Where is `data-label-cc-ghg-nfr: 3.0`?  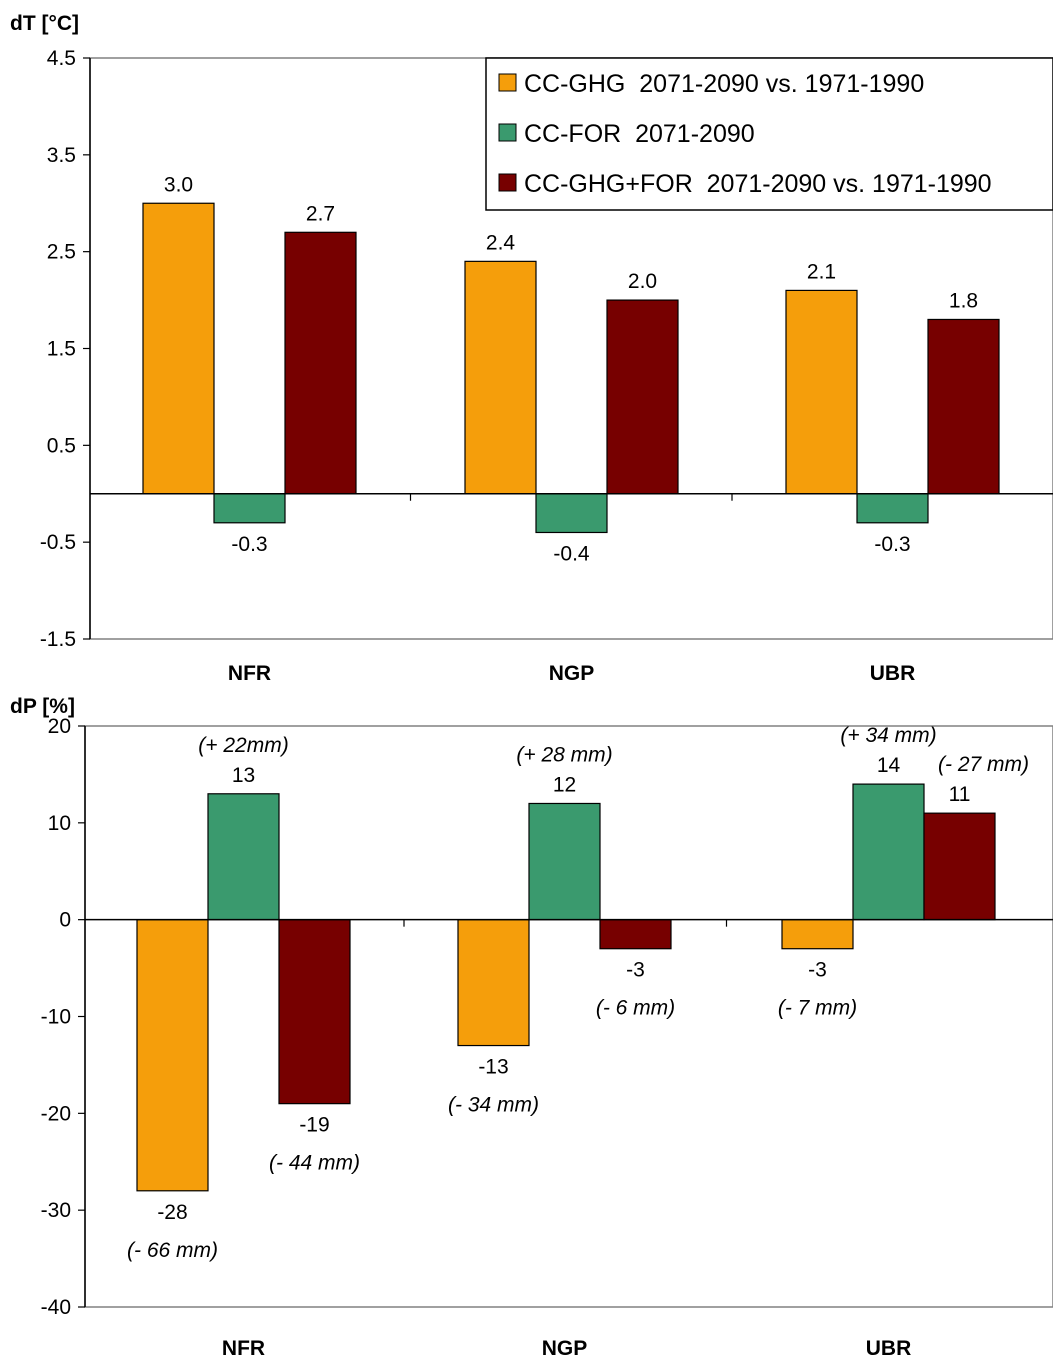 data-label-cc-ghg-nfr: 3.0 is located at coordinates (178, 184).